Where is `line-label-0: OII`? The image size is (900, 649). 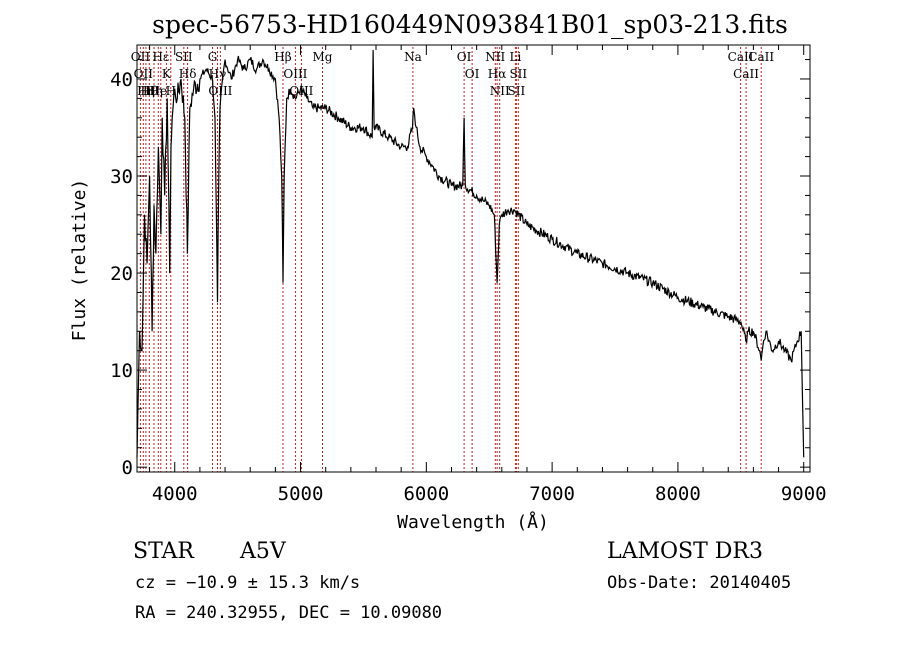 line-label-0: OII is located at coordinates (141, 57).